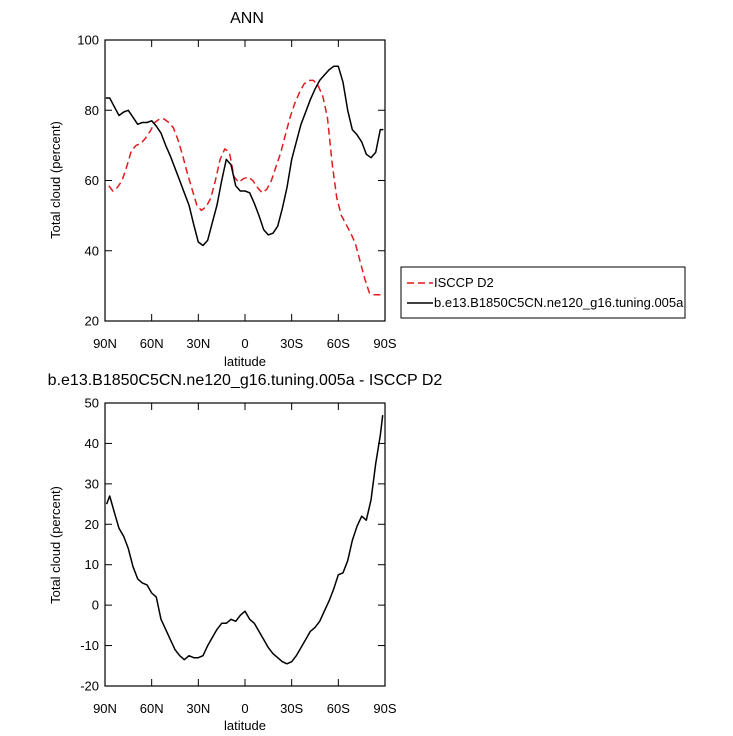  What do you see at coordinates (464, 282) in the screenshot?
I see `legend-label-isccp: ISCCP D2` at bounding box center [464, 282].